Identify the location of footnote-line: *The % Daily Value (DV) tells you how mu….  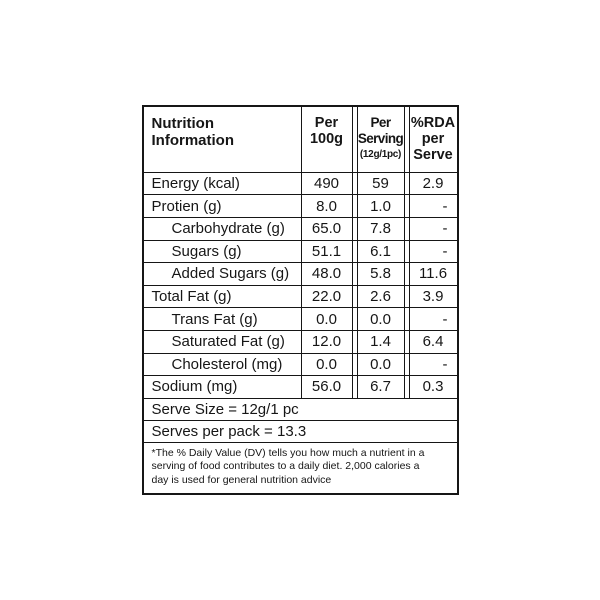
(288, 452).